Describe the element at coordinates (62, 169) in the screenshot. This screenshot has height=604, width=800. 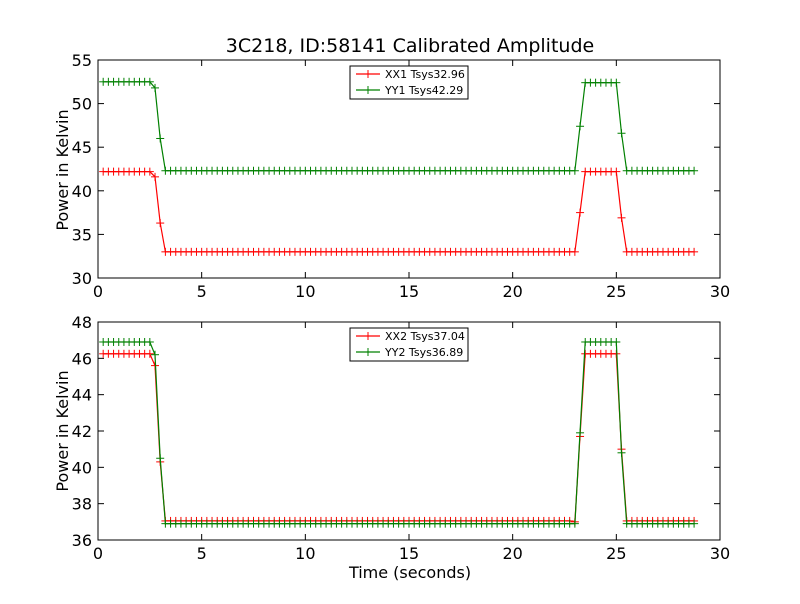
I see `y-axis-label-1: Power in Kelvin` at that location.